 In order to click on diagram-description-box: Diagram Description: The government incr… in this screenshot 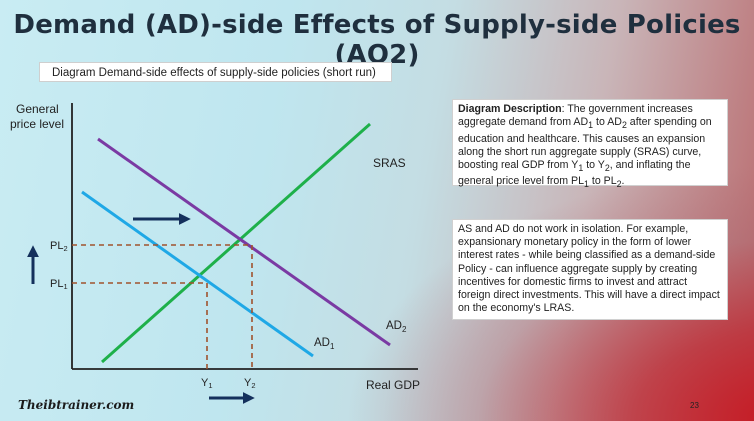, I will do `click(590, 144)`.